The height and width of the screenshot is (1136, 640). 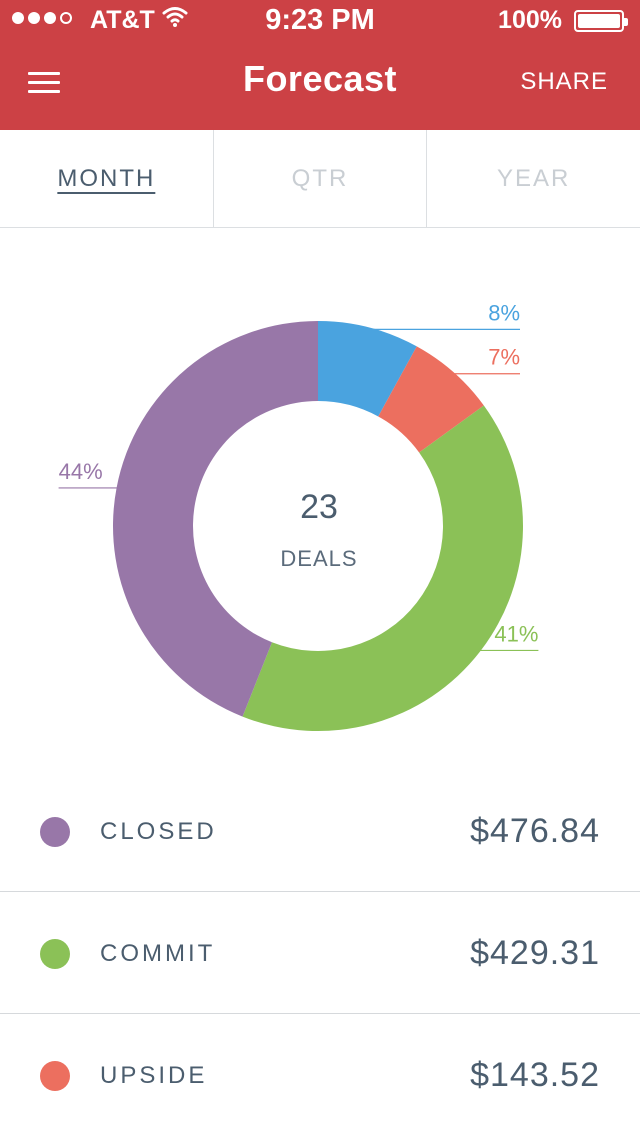 What do you see at coordinates (504, 312) in the screenshot?
I see `slice-percent-label: 8%` at bounding box center [504, 312].